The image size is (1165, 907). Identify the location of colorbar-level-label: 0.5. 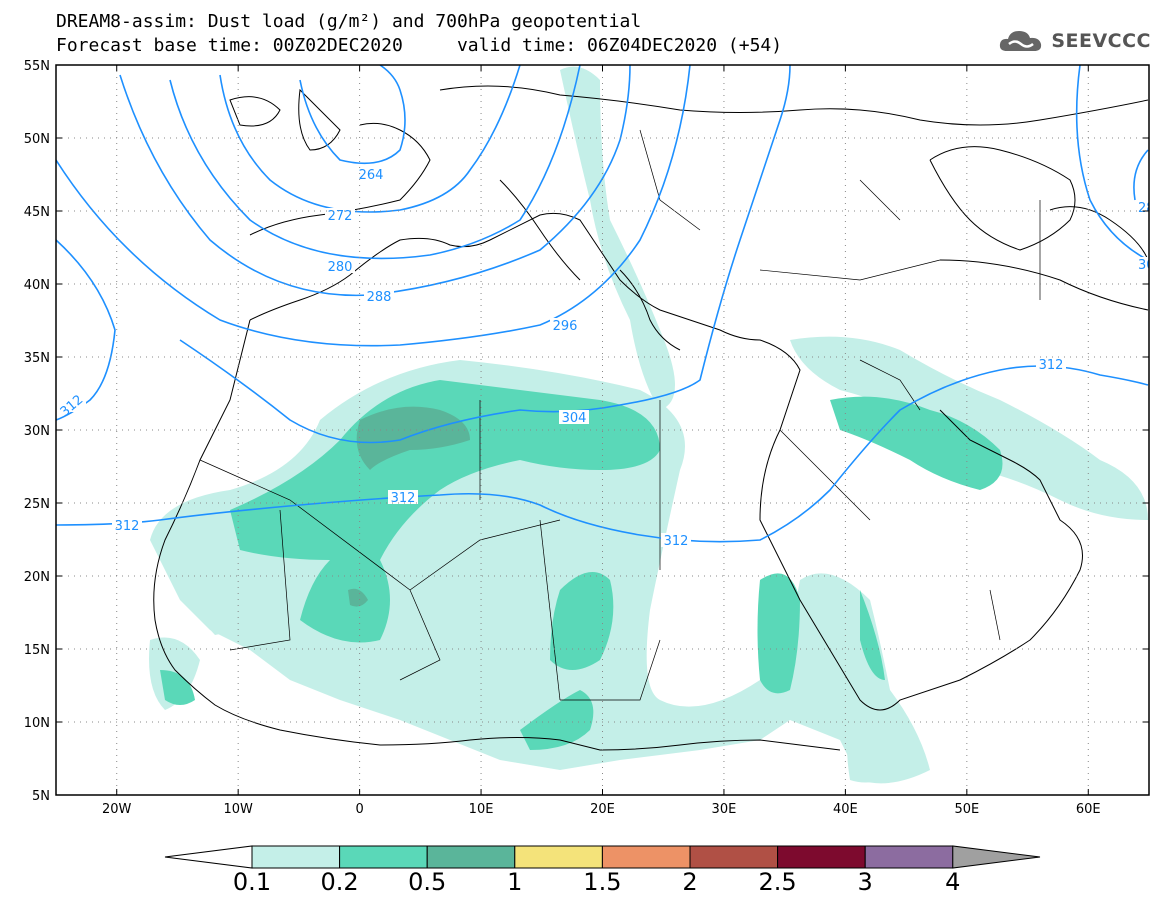
(427, 882).